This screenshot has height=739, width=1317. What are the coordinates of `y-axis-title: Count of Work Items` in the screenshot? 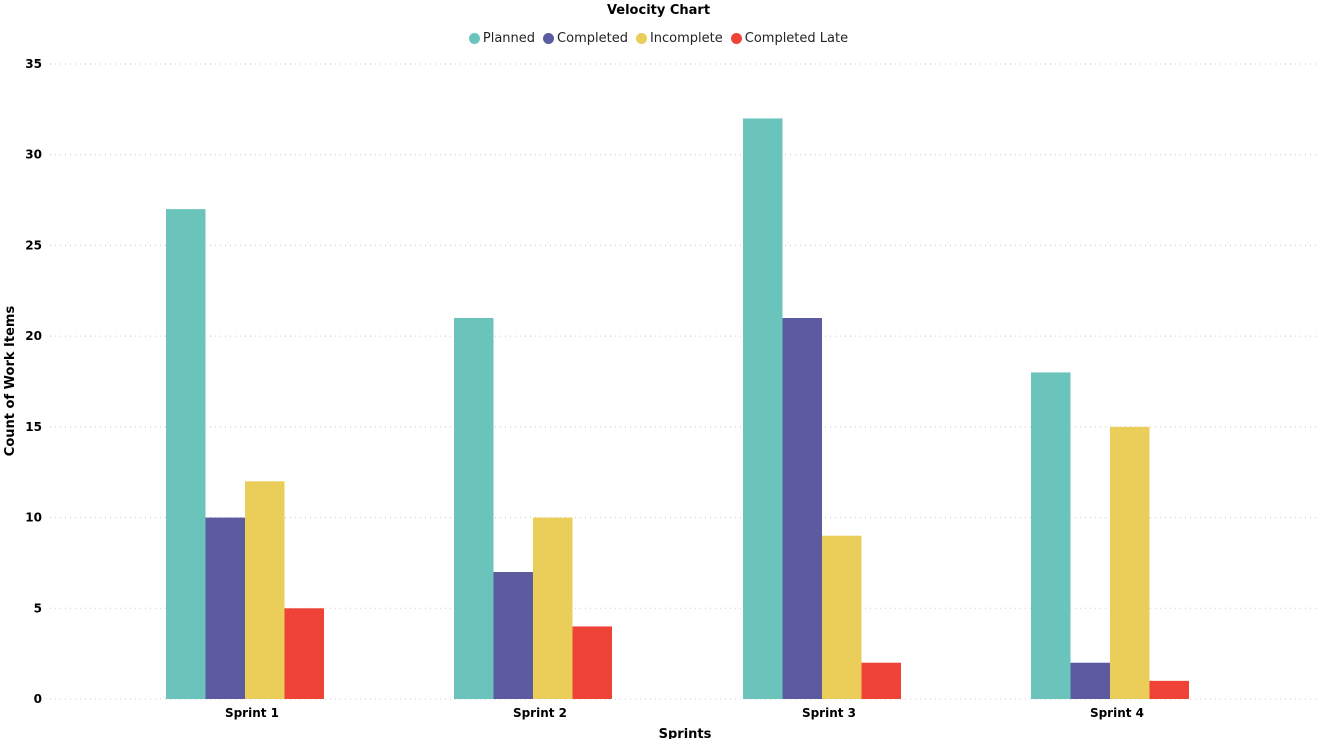 It's located at (10, 381).